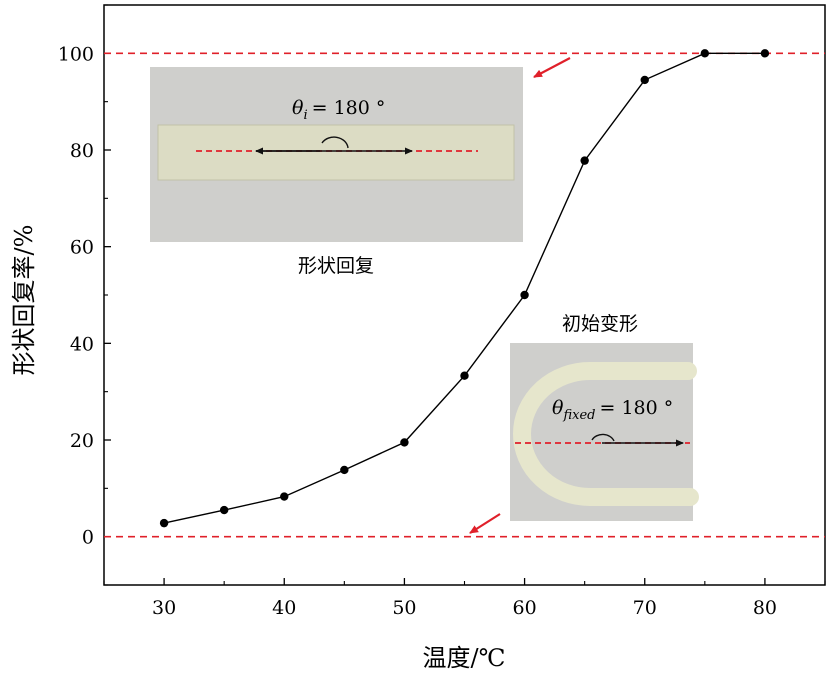 This screenshot has height=680, width=835. What do you see at coordinates (464, 658) in the screenshot?
I see `x-axis-label: 温度/℃` at bounding box center [464, 658].